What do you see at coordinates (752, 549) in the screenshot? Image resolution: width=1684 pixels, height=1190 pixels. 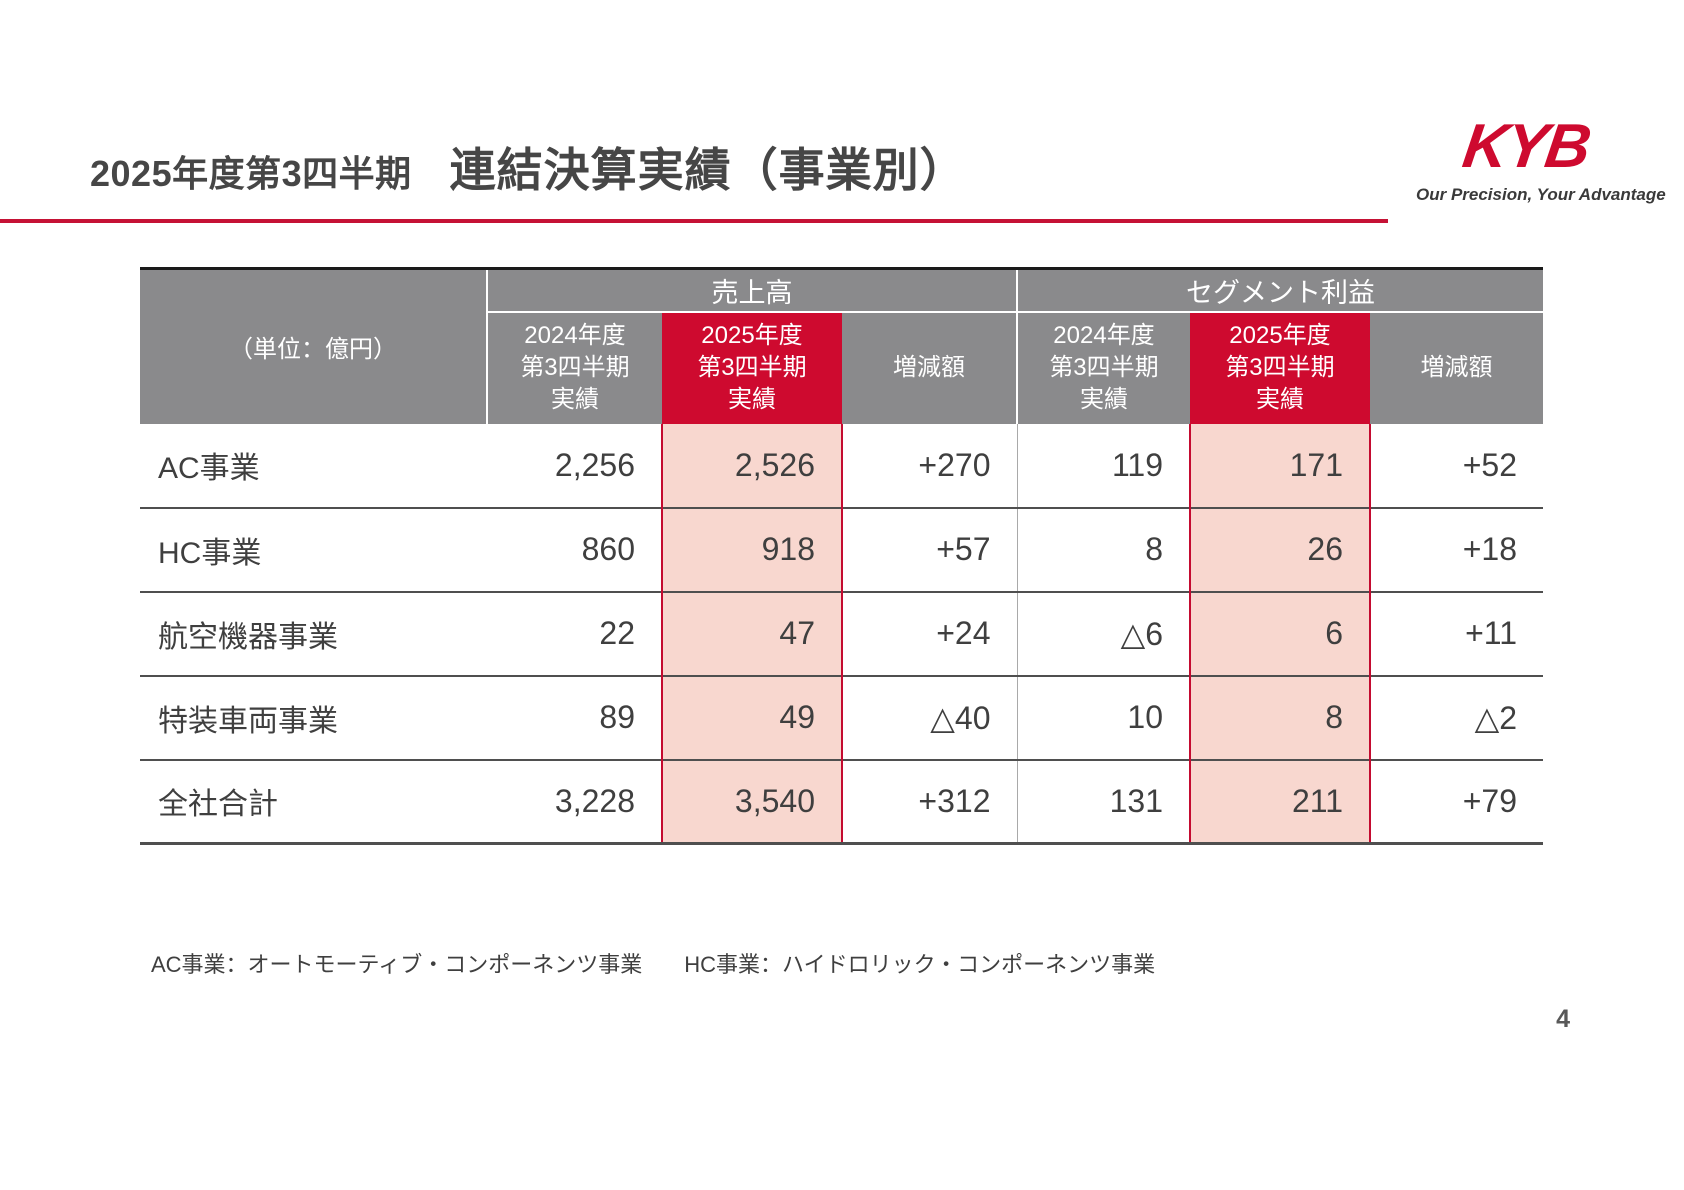 I see `cell-sales-fy2025: 918` at bounding box center [752, 549].